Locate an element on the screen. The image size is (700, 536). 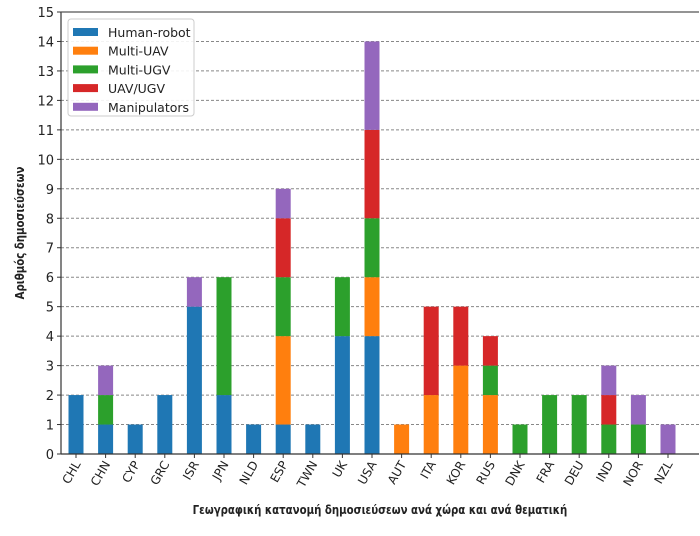
legend-label: UAV/UGV is located at coordinates (136, 88).